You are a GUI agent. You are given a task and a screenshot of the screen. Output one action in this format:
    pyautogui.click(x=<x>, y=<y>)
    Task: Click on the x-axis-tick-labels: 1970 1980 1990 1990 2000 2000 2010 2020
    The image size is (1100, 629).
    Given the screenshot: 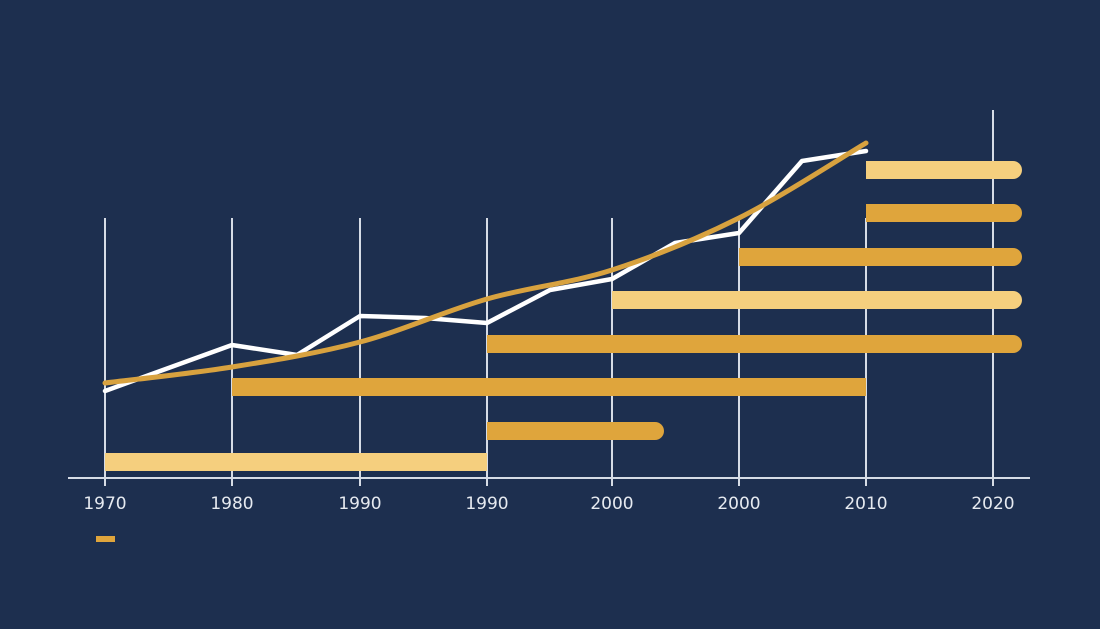 What is the action you would take?
    pyautogui.click(x=548, y=504)
    